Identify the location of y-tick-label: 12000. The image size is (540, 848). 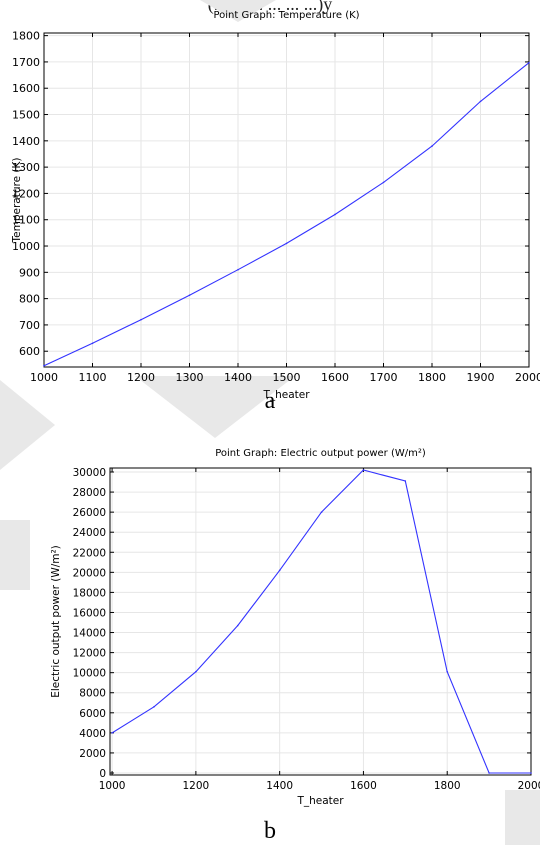
(89, 654).